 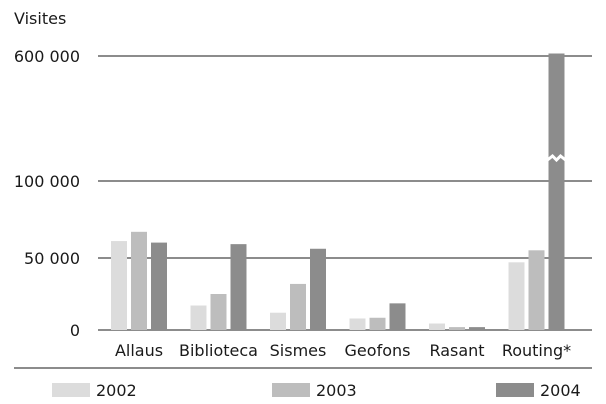 I want to click on x-tick-label: Geofons, so click(x=378, y=350).